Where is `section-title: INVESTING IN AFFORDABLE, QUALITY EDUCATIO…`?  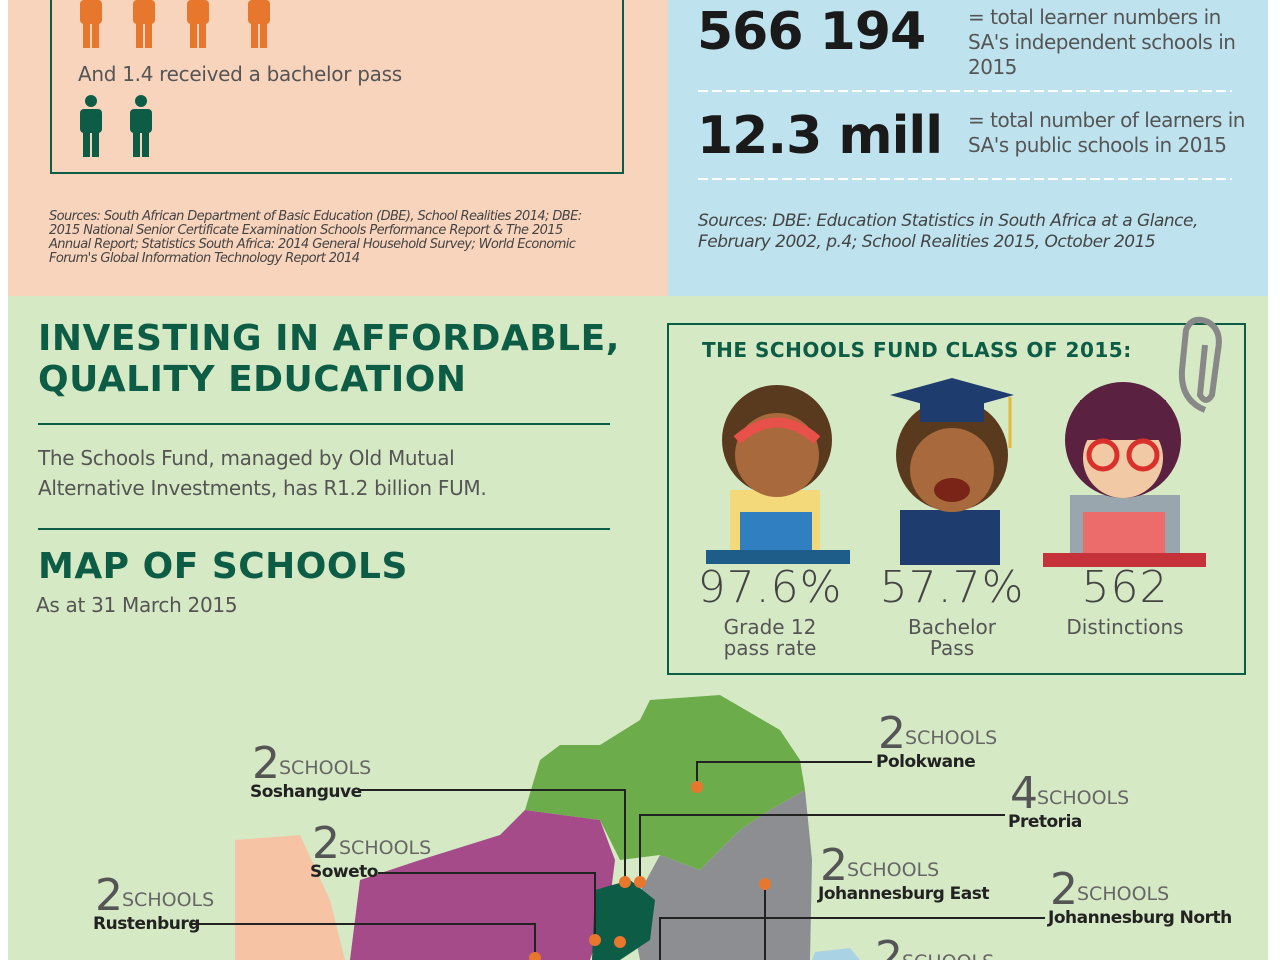
section-title: INVESTING IN AFFORDABLE, QUALITY EDUCATIO… is located at coordinates (329, 359).